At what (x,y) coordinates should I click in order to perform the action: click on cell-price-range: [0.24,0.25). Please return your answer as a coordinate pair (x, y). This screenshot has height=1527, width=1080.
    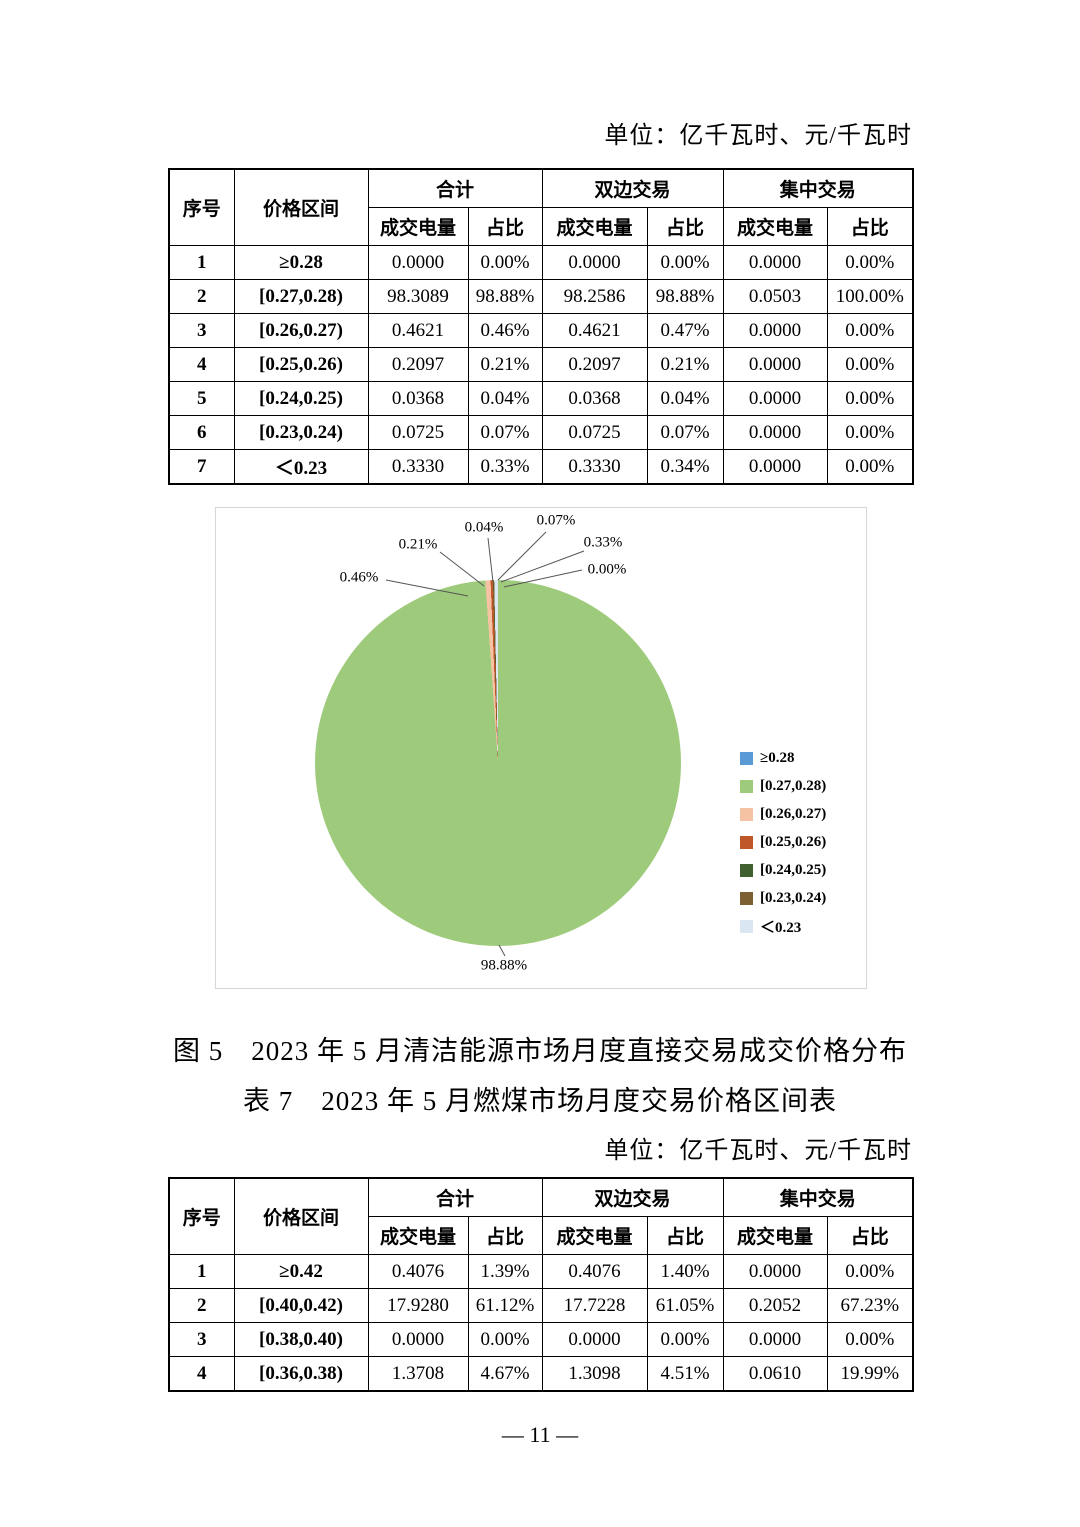
    Looking at the image, I should click on (301, 398).